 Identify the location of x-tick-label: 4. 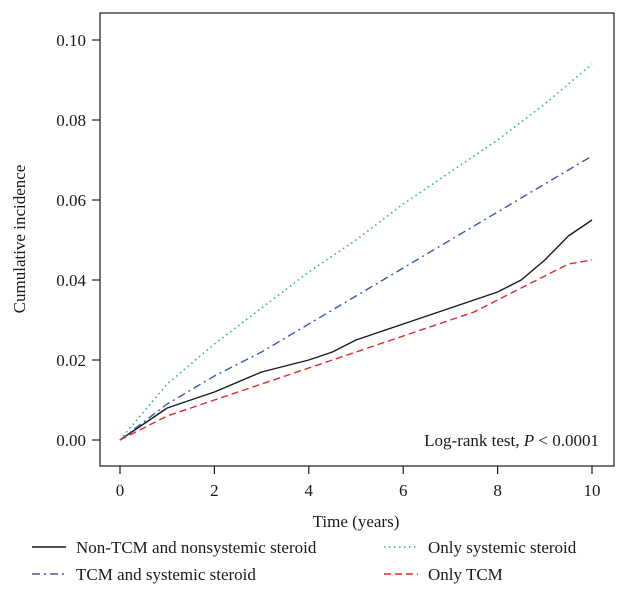
(309, 490).